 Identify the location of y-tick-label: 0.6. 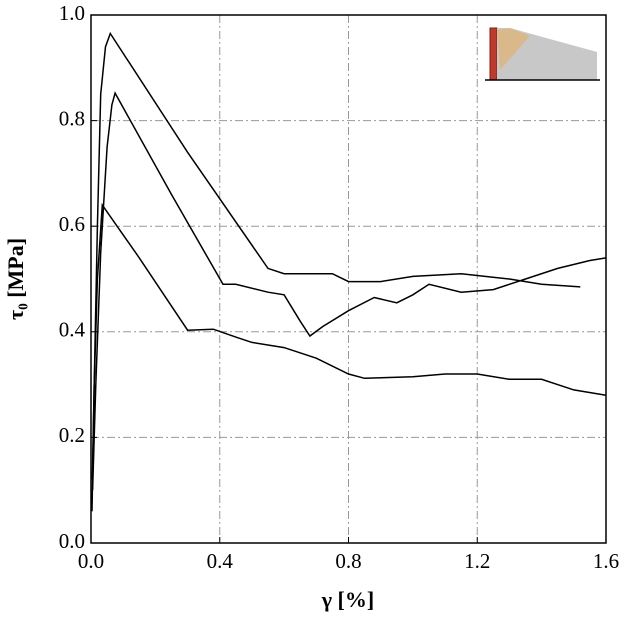
(72, 224).